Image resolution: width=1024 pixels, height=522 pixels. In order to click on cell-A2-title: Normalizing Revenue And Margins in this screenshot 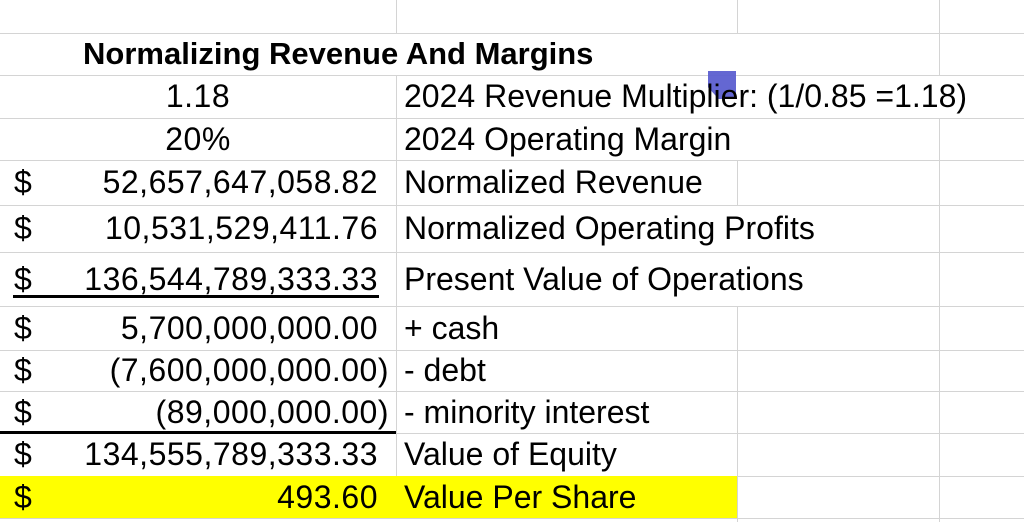, I will do `click(338, 53)`.